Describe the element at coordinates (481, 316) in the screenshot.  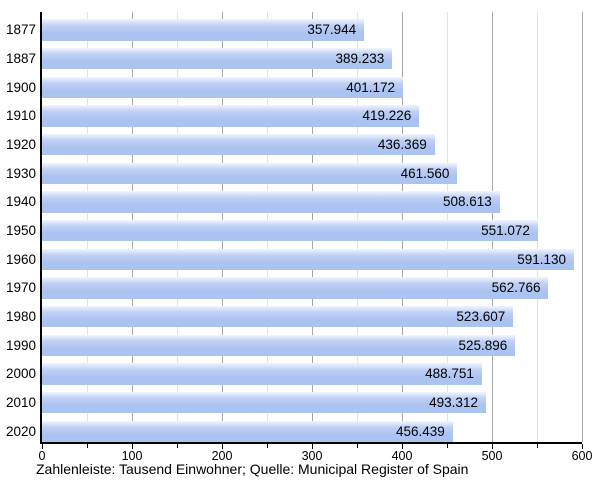
I see `value-label: 523.607` at that location.